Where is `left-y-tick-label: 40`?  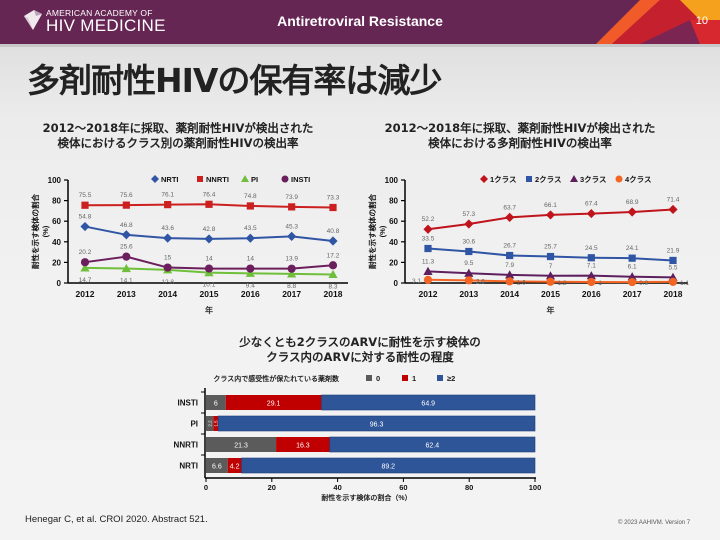
left-y-tick-label: 40 is located at coordinates (56, 242).